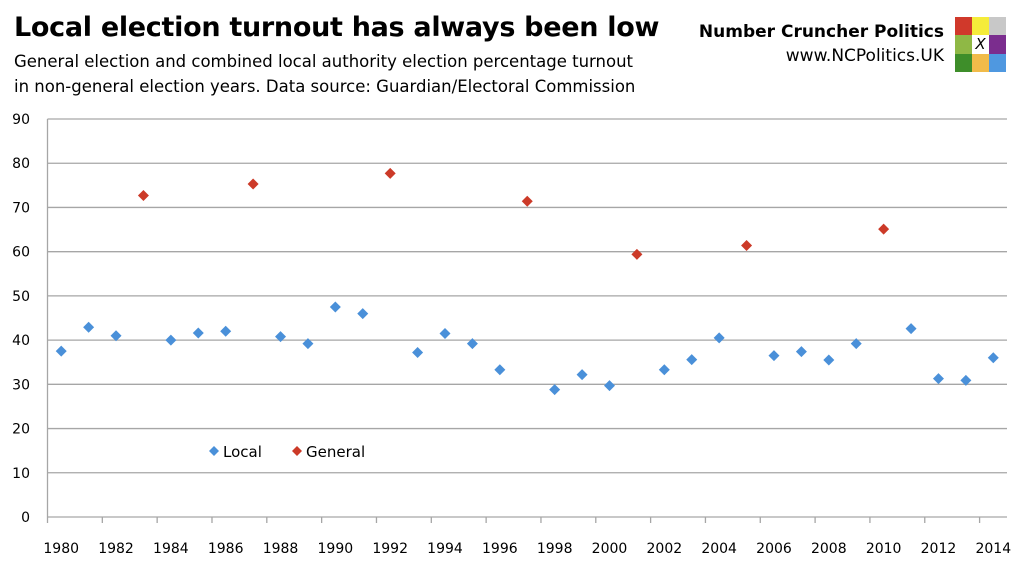 The image size is (1024, 568). What do you see at coordinates (21, 208) in the screenshot?
I see `y-tick-label: 70` at bounding box center [21, 208].